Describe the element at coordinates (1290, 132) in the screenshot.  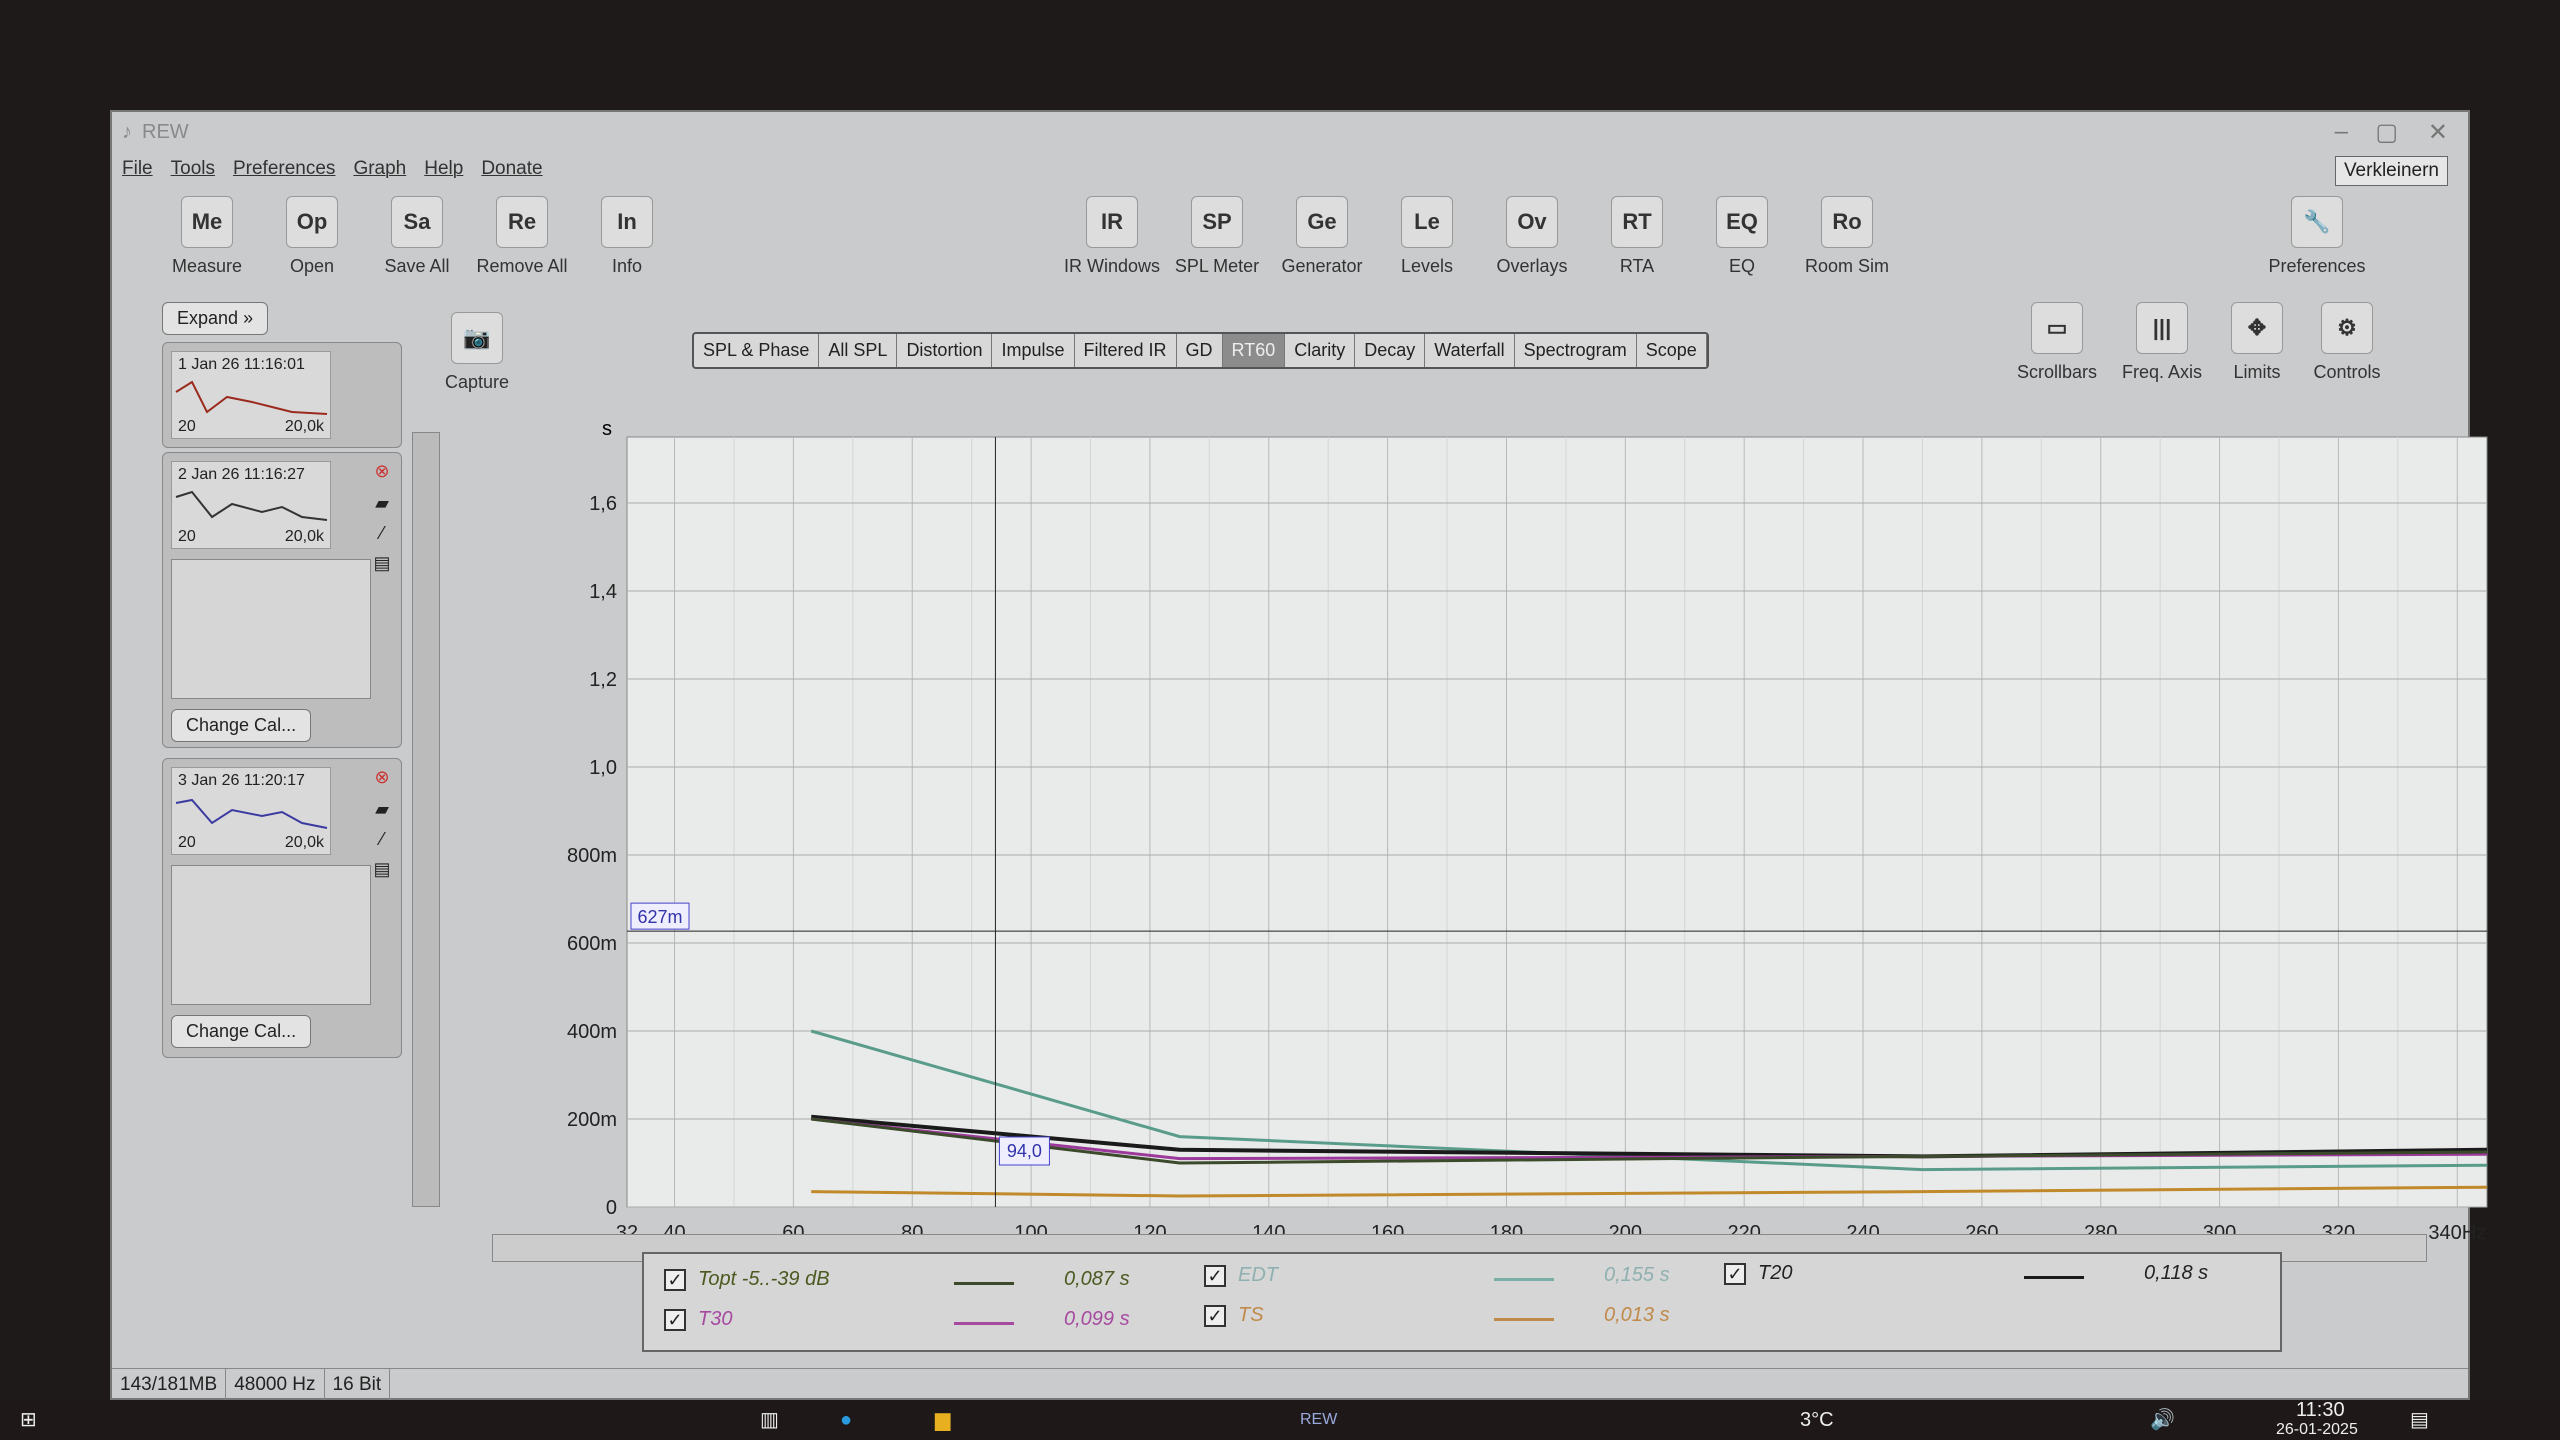
I see `title-bar: ♪ REW – ▢ ✕` at that location.